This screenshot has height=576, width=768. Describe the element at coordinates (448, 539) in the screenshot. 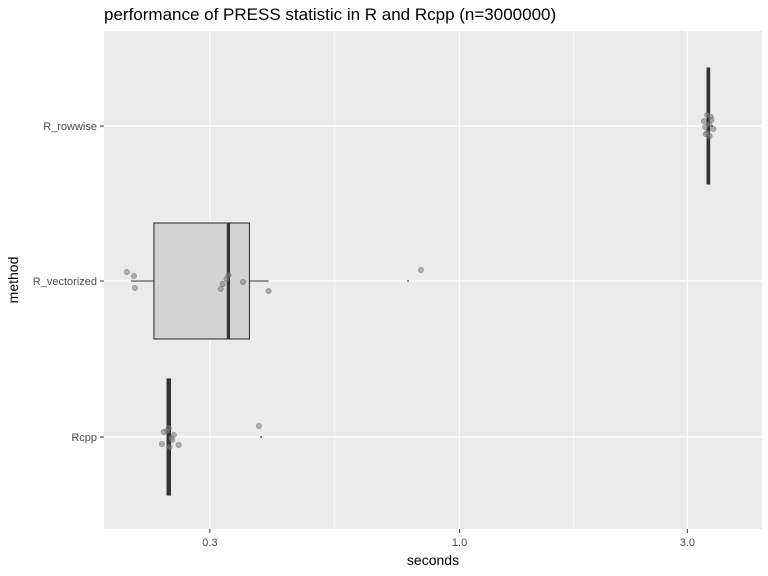

I see `x-axis: 0.3 1.0 3.0` at that location.